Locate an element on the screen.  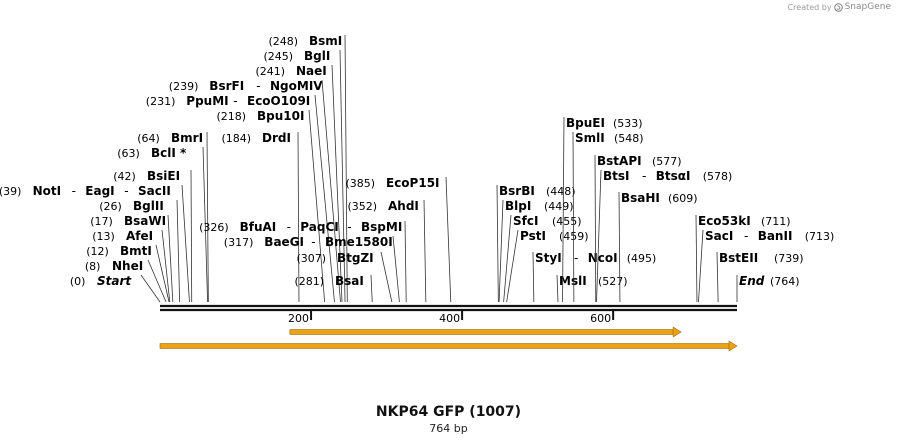
enzyme-label: SfcI is located at coordinates (525, 221).